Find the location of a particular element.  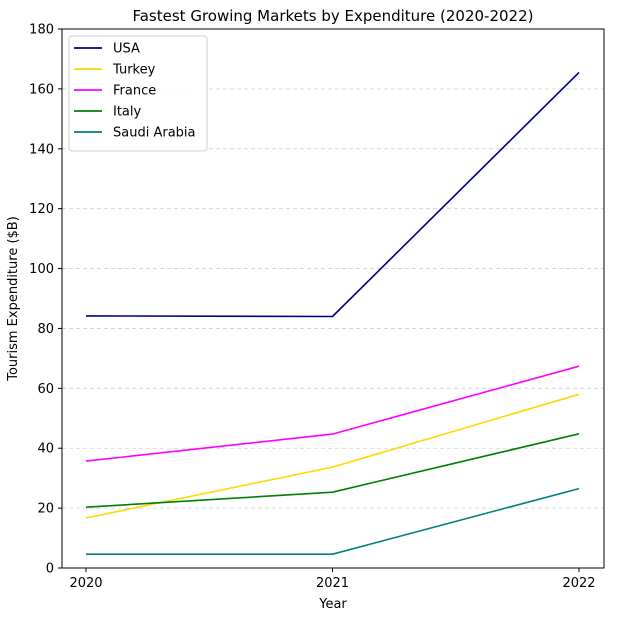

legend-label-turkey: Turkey is located at coordinates (134, 70).